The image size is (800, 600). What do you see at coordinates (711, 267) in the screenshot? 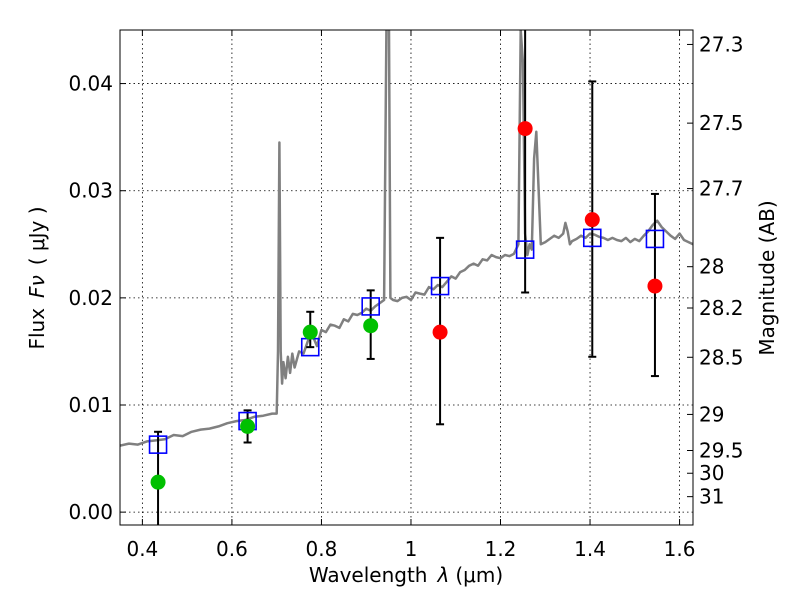
I see `y2-tick-label: 28` at bounding box center [711, 267].